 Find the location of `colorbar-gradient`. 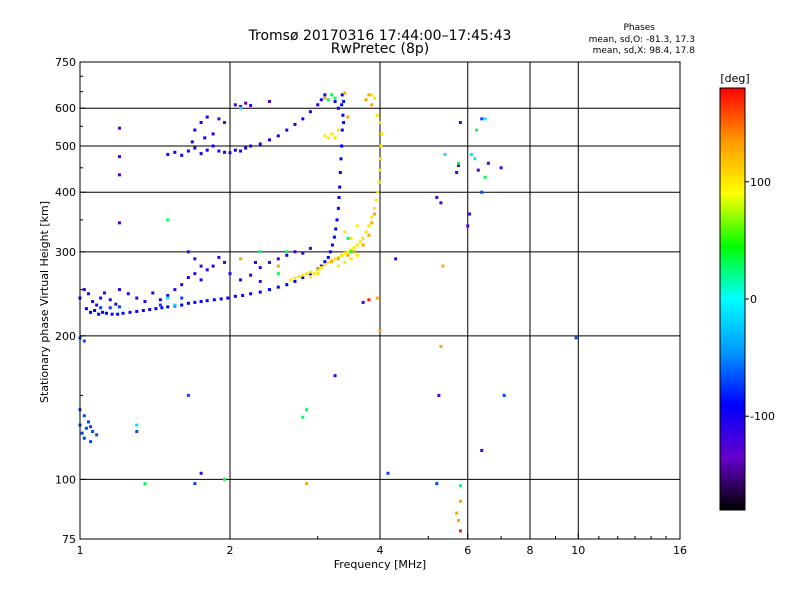

colorbar-gradient is located at coordinates (732, 299).